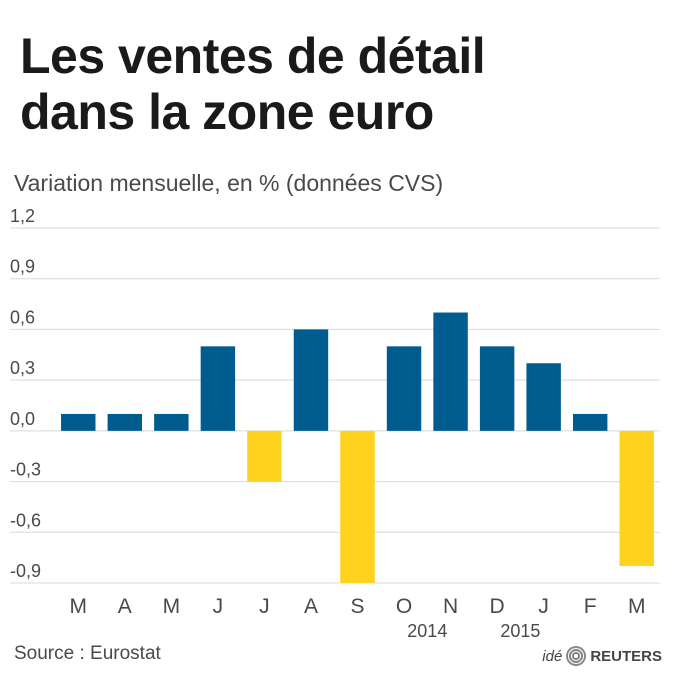 The height and width of the screenshot is (675, 676). What do you see at coordinates (590, 606) in the screenshot?
I see `x-tick-label: F` at bounding box center [590, 606].